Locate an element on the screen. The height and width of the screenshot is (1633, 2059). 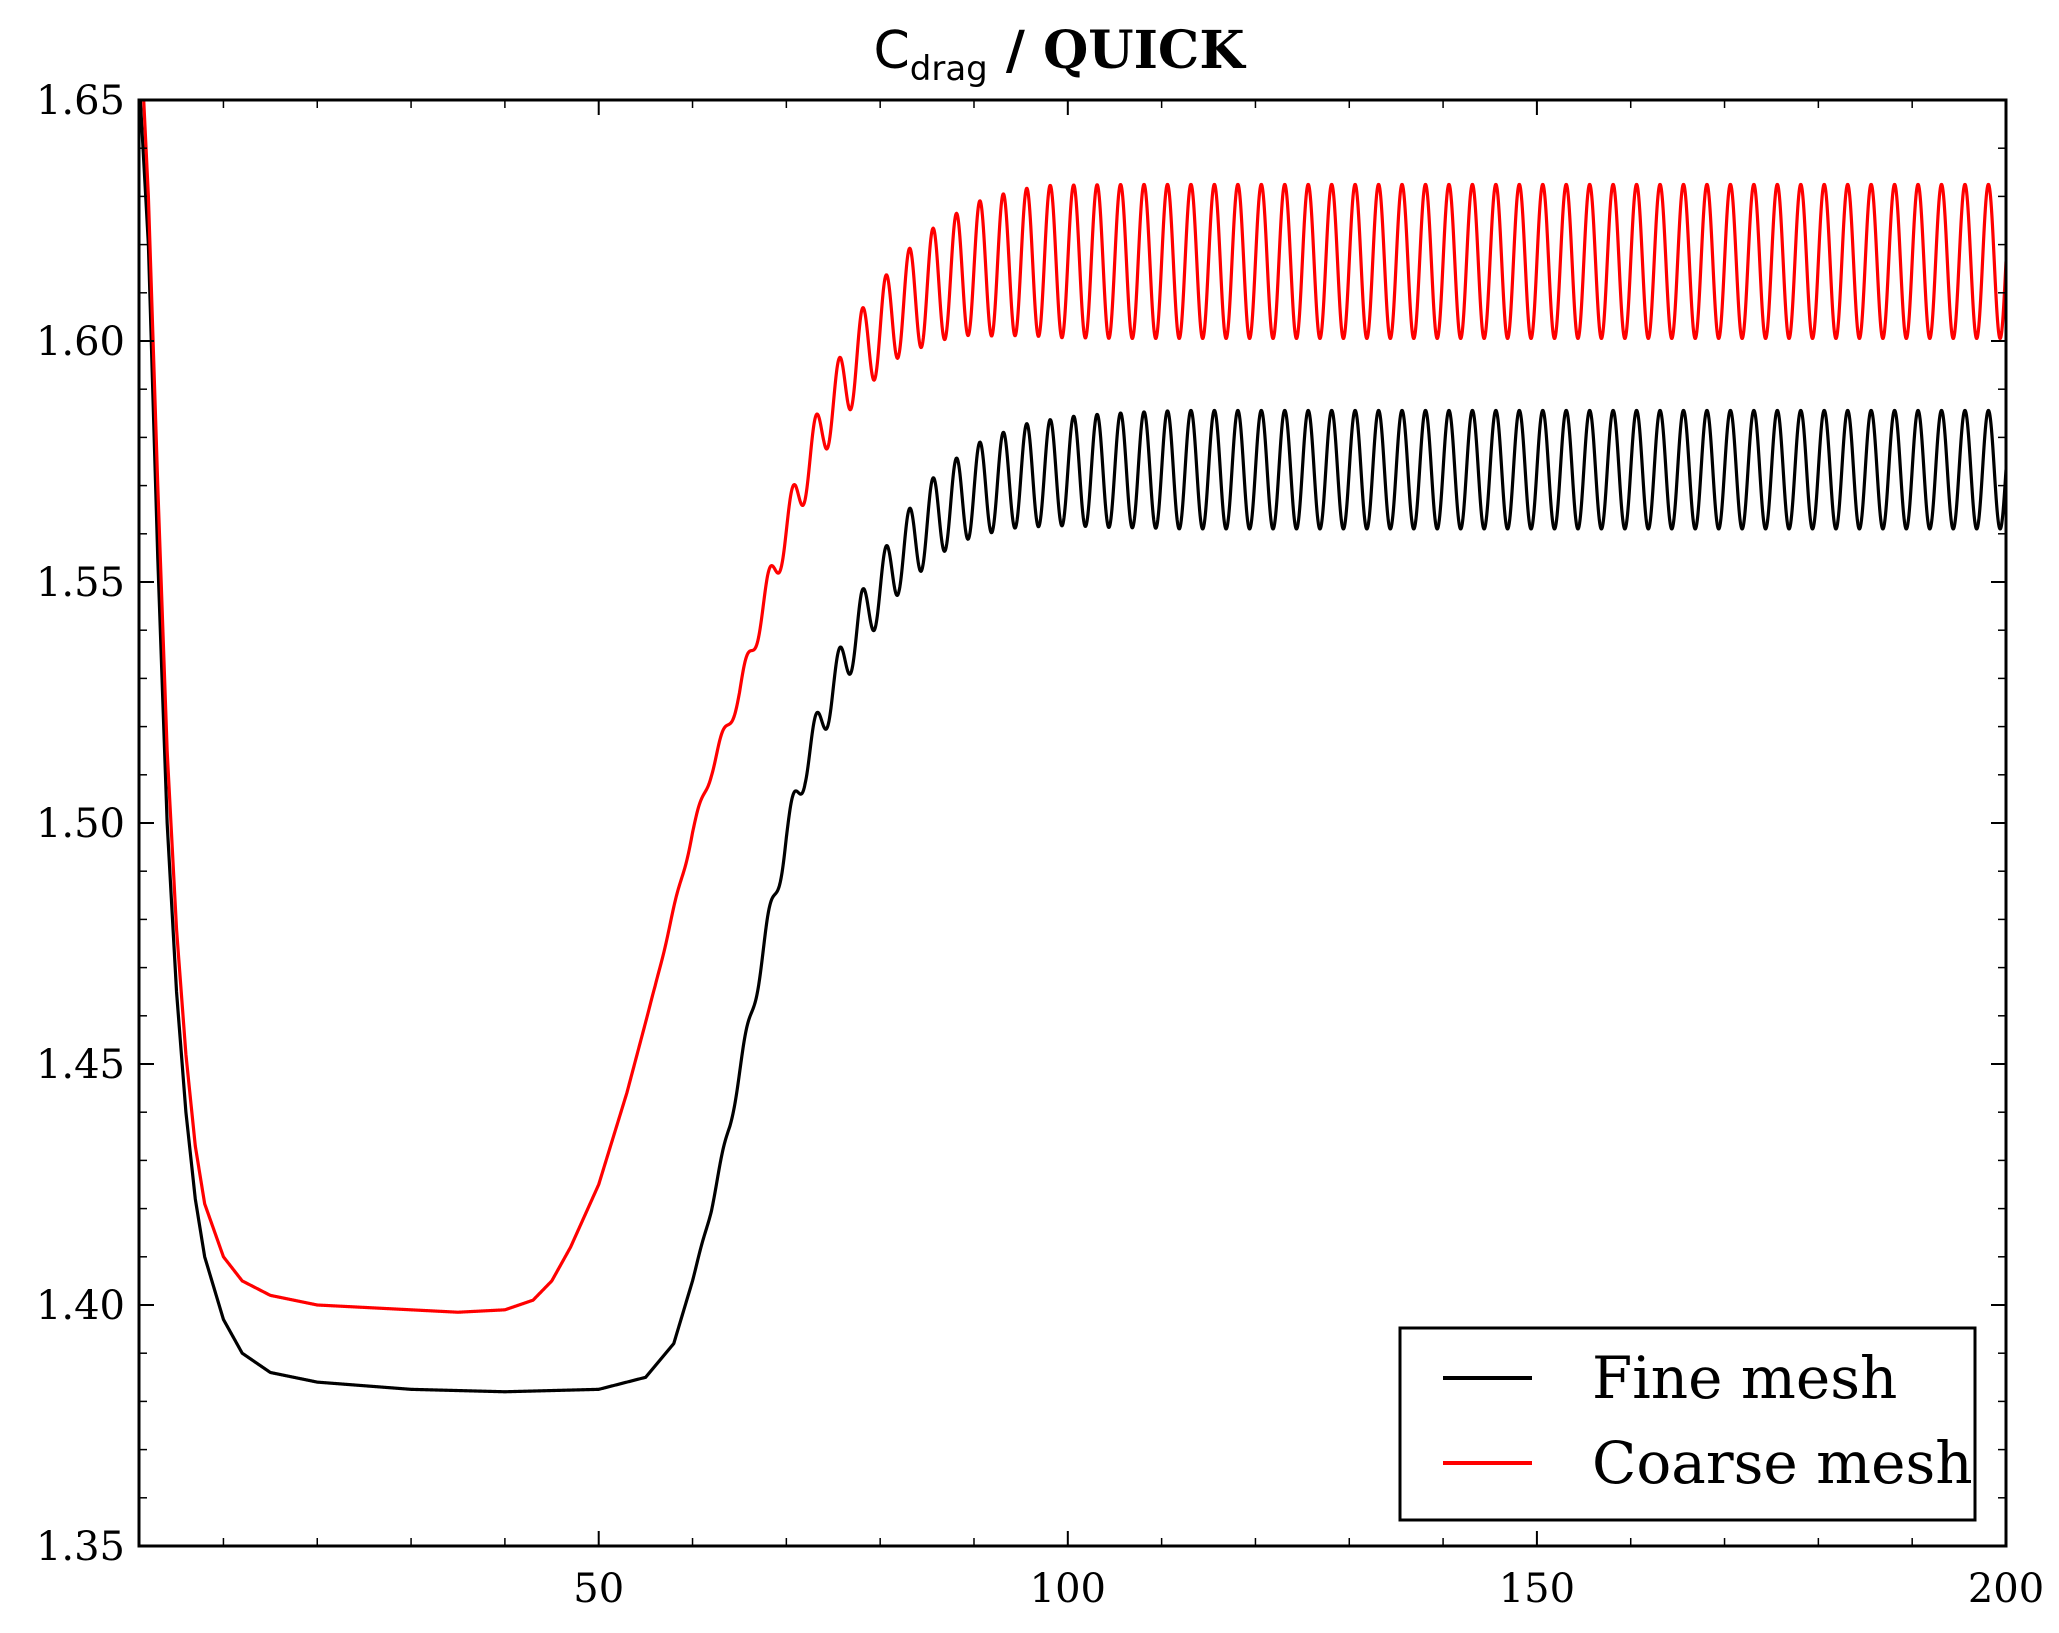
title-subscript: drag is located at coordinates (949, 69).